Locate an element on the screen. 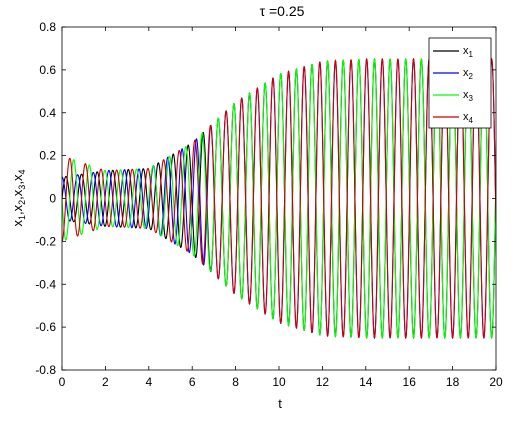 The height and width of the screenshot is (423, 531). chart-title: τ =0.25 is located at coordinates (282, 11).